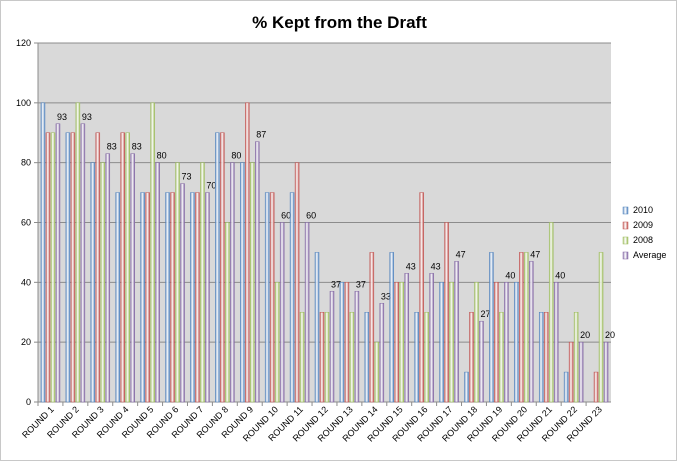  Describe the element at coordinates (649, 255) in the screenshot. I see `legend-label: Average` at that location.